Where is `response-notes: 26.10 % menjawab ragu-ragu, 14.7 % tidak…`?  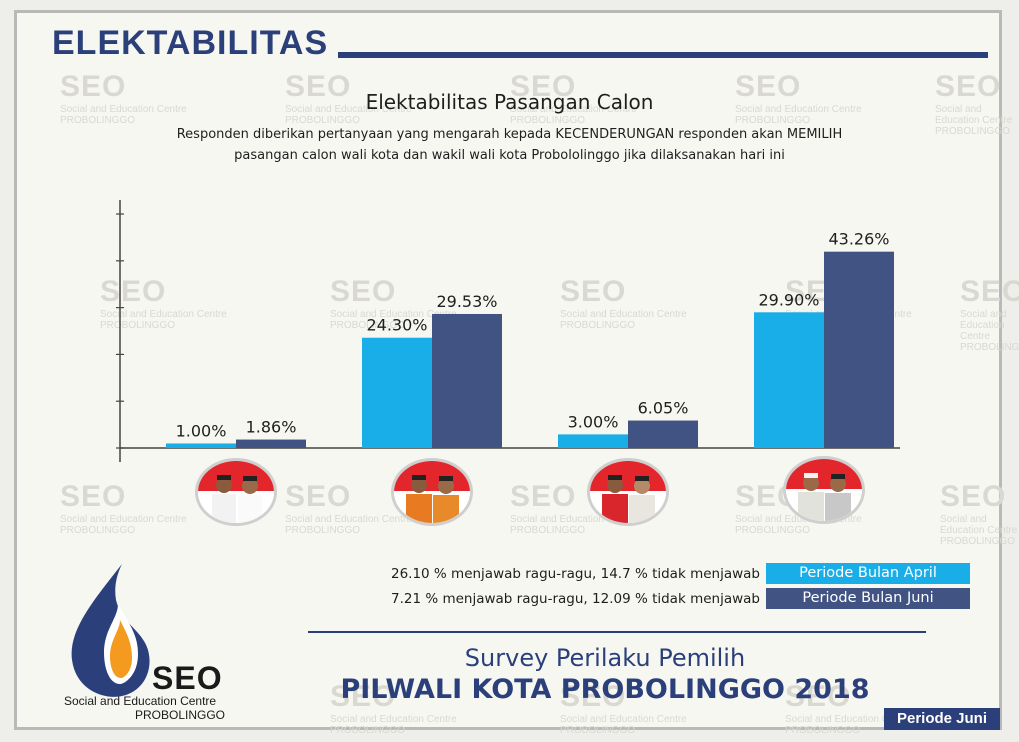
response-notes: 26.10 % menjawab ragu-ragu, 14.7 % tidak… is located at coordinates (530, 587).